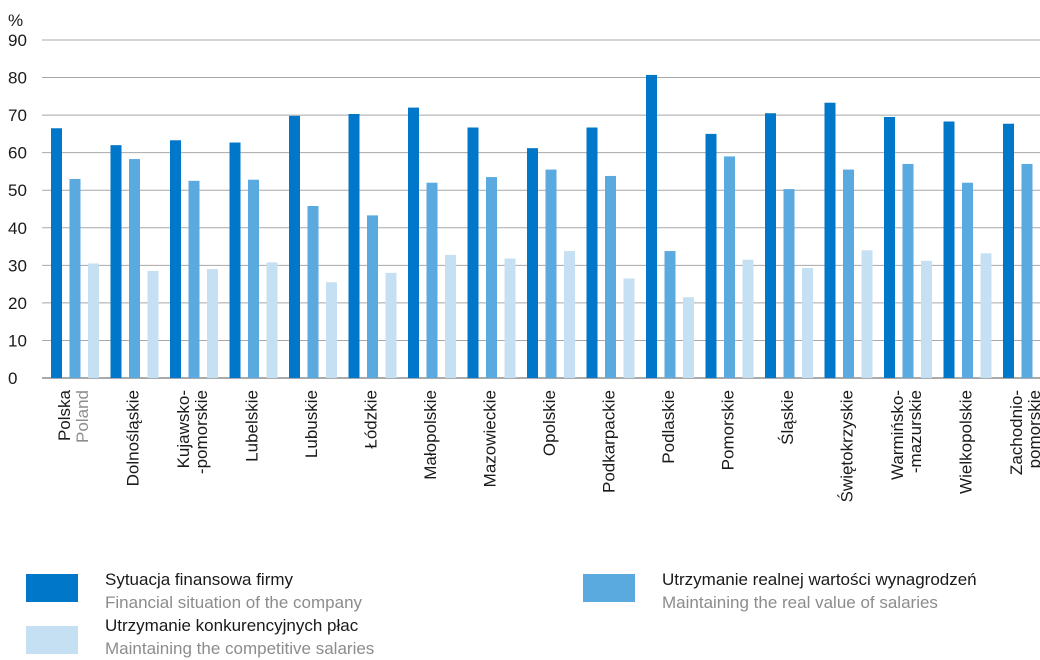 The image size is (1040, 660). I want to click on y-tick-label: 50, so click(17, 190).